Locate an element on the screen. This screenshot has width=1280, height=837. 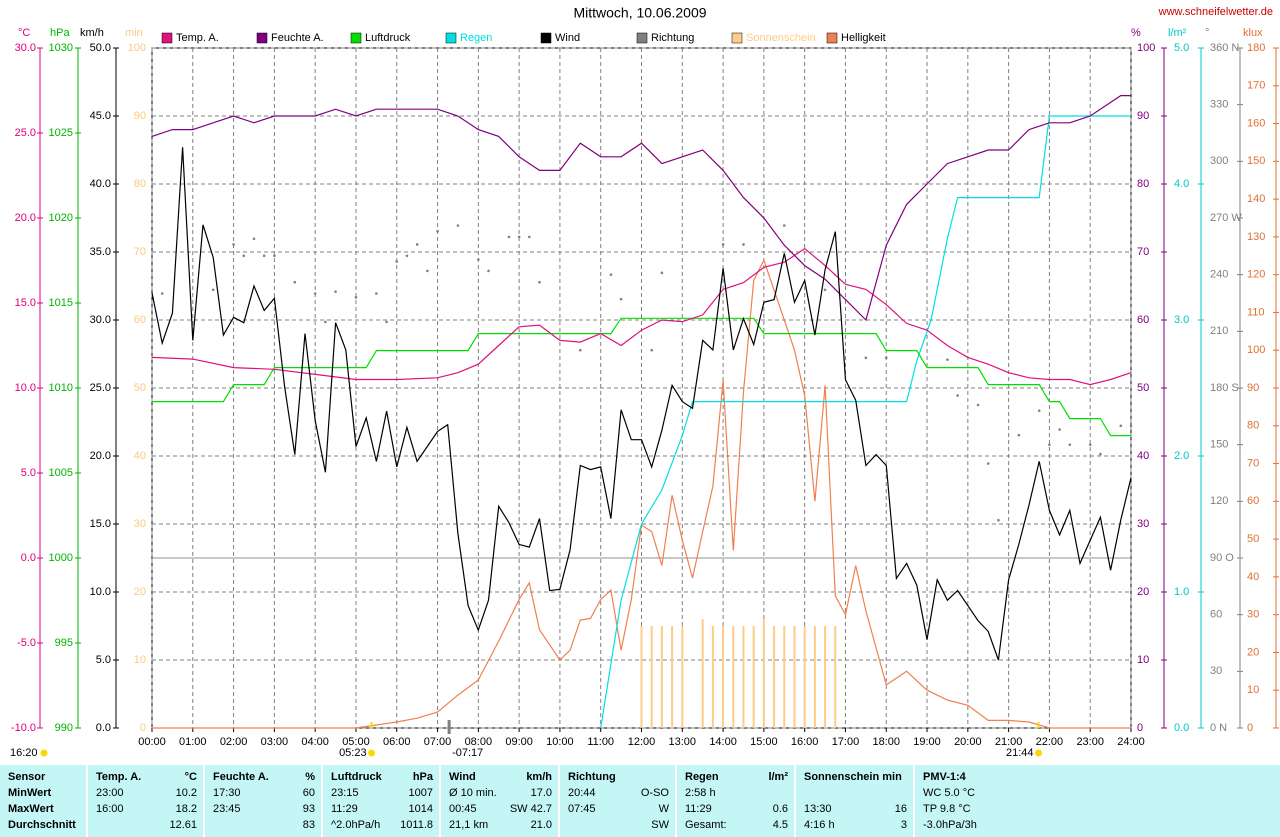
column-title: Wind is located at coordinates (462, 777).